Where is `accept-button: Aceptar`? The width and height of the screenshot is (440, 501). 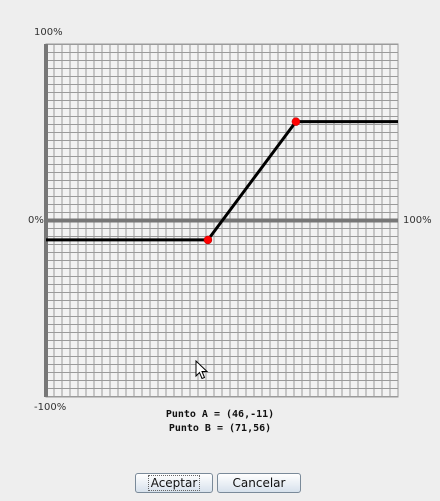
accept-button: Aceptar is located at coordinates (174, 483).